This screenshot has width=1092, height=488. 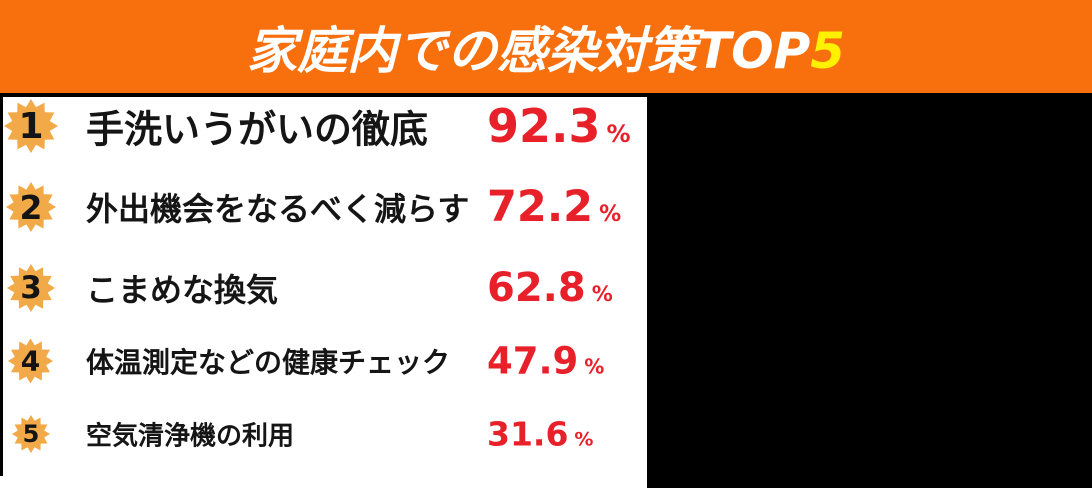 I want to click on rank-2-percentage: 72.2 %, so click(x=554, y=207).